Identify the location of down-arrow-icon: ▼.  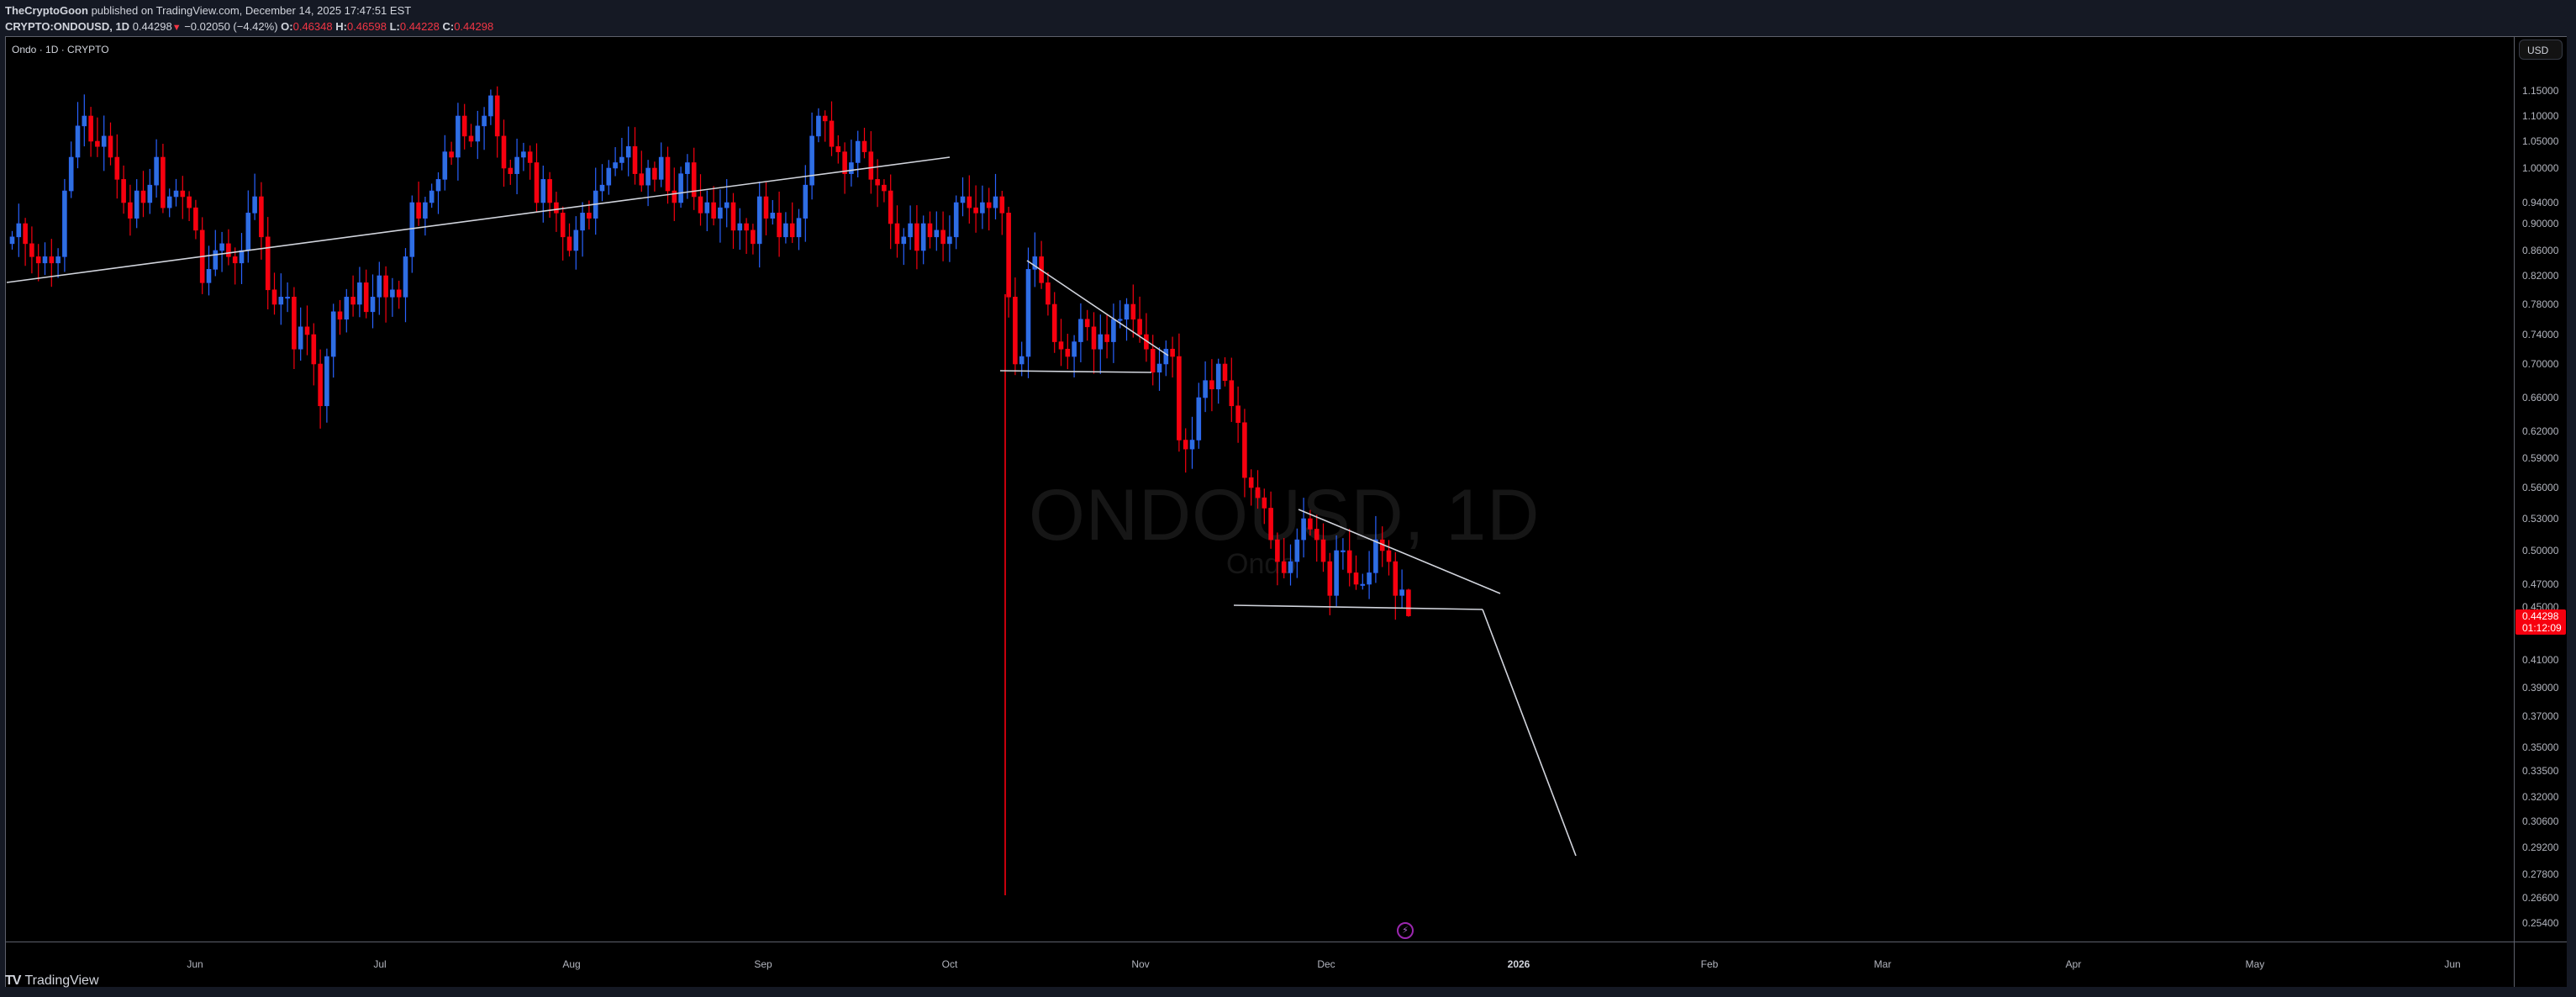
(176, 28).